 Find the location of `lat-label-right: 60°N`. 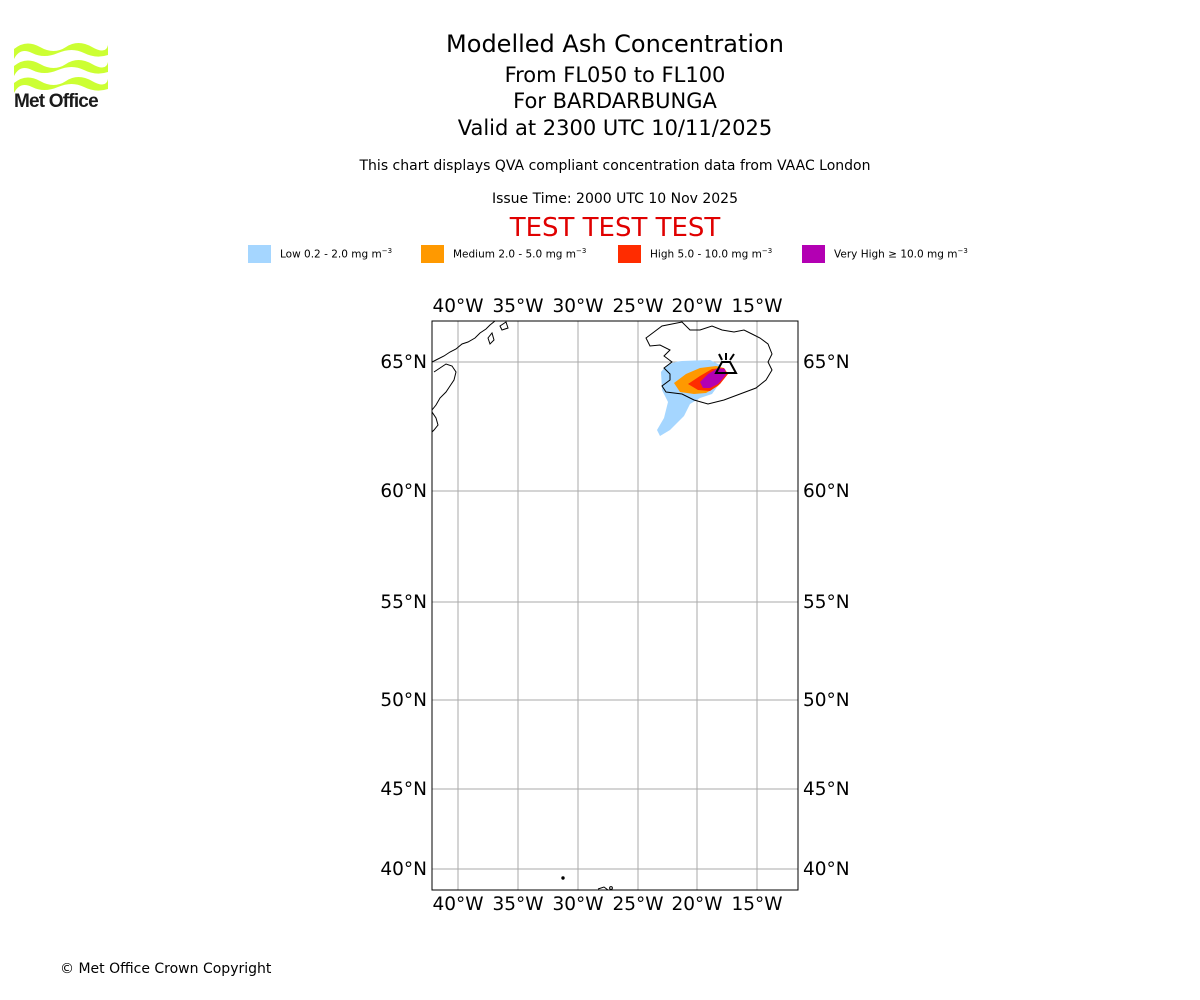

lat-label-right: 60°N is located at coordinates (826, 491).